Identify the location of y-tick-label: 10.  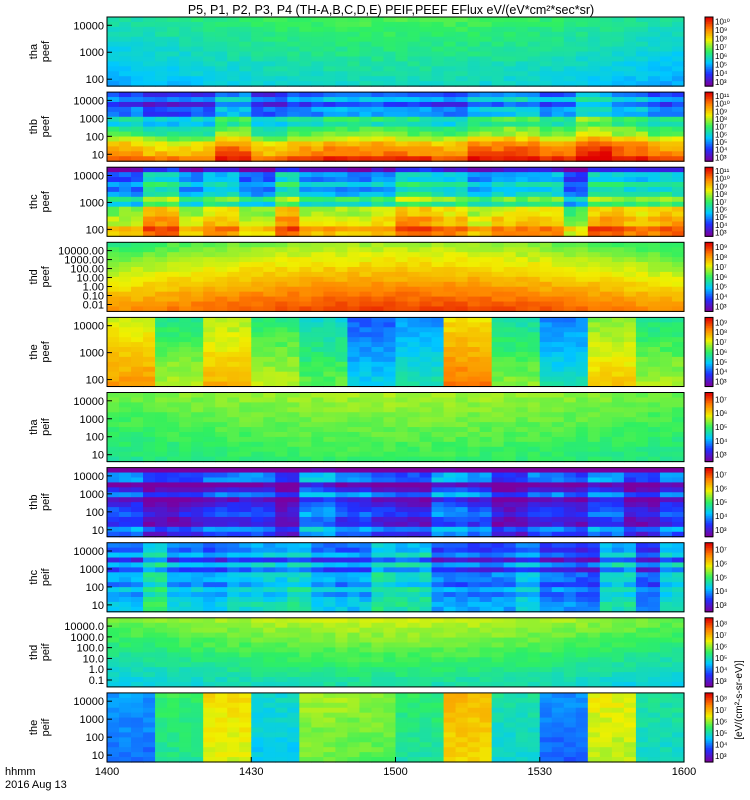
(98, 155).